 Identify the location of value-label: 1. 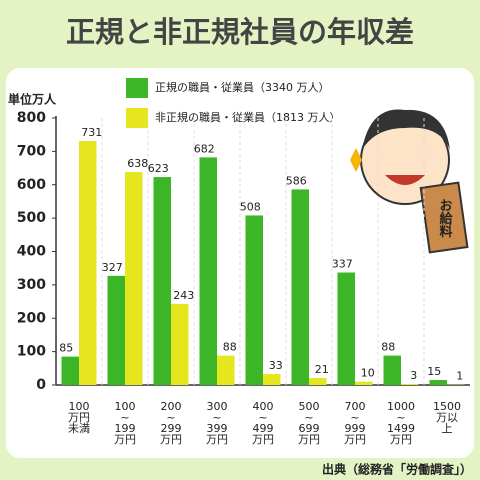
(459, 376).